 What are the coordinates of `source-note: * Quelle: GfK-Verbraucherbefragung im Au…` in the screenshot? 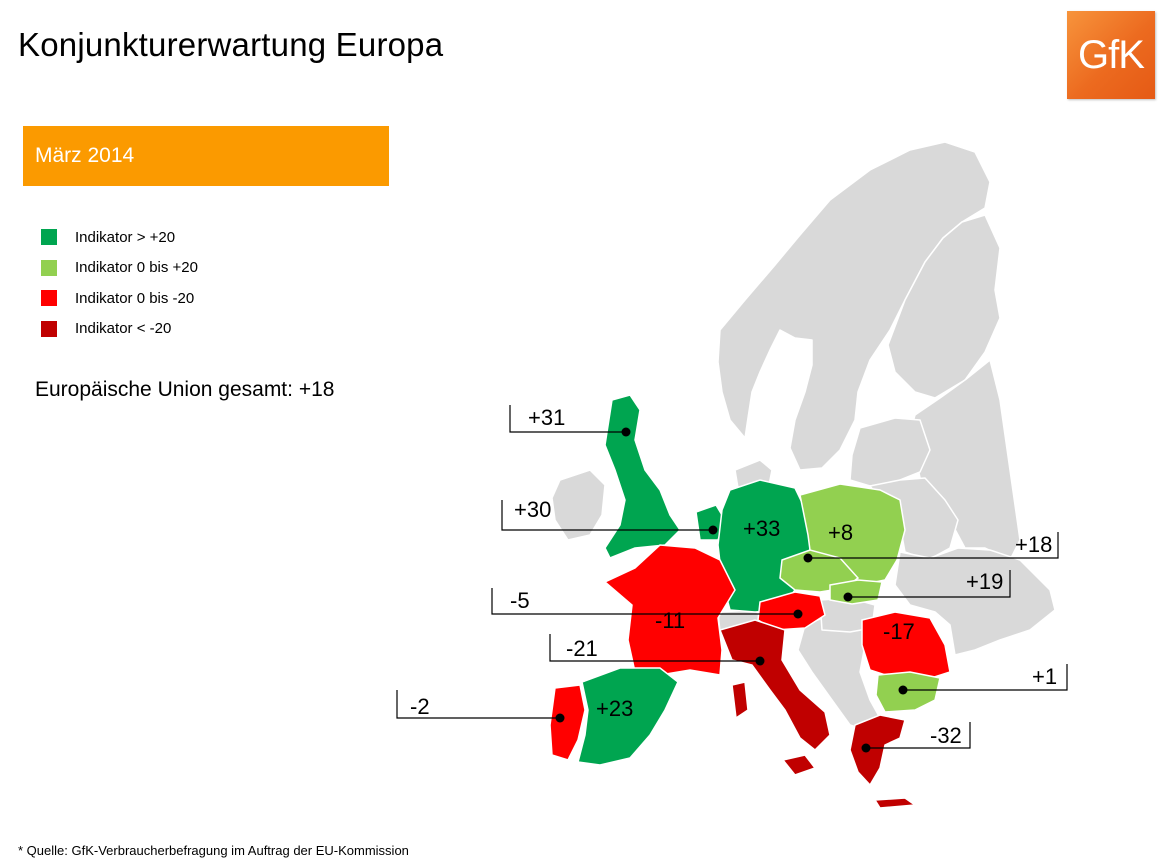 It's located at (213, 850).